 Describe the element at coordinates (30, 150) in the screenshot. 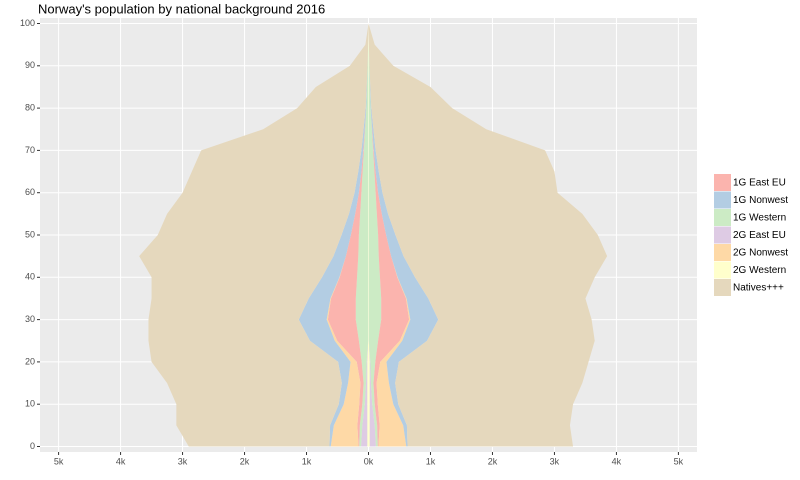

I see `y-tick-label: 70` at that location.